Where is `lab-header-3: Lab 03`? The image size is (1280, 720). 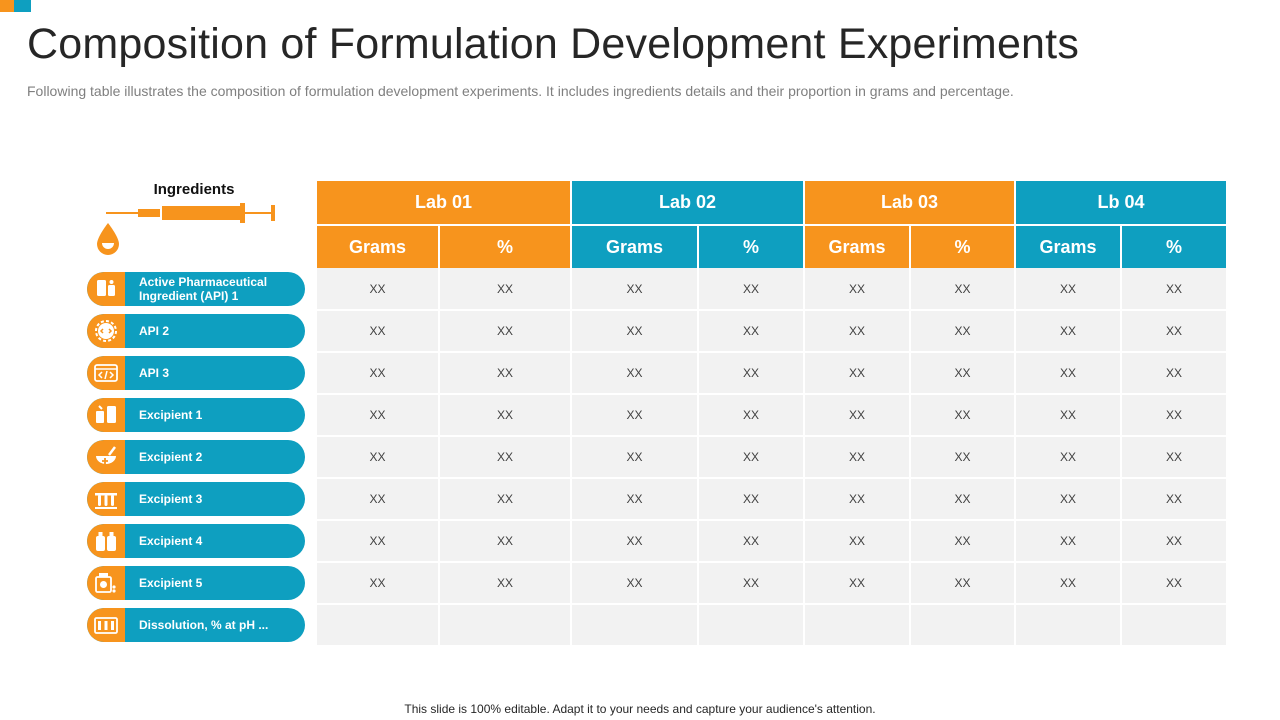
lab-header-3: Lab 03 is located at coordinates (910, 203).